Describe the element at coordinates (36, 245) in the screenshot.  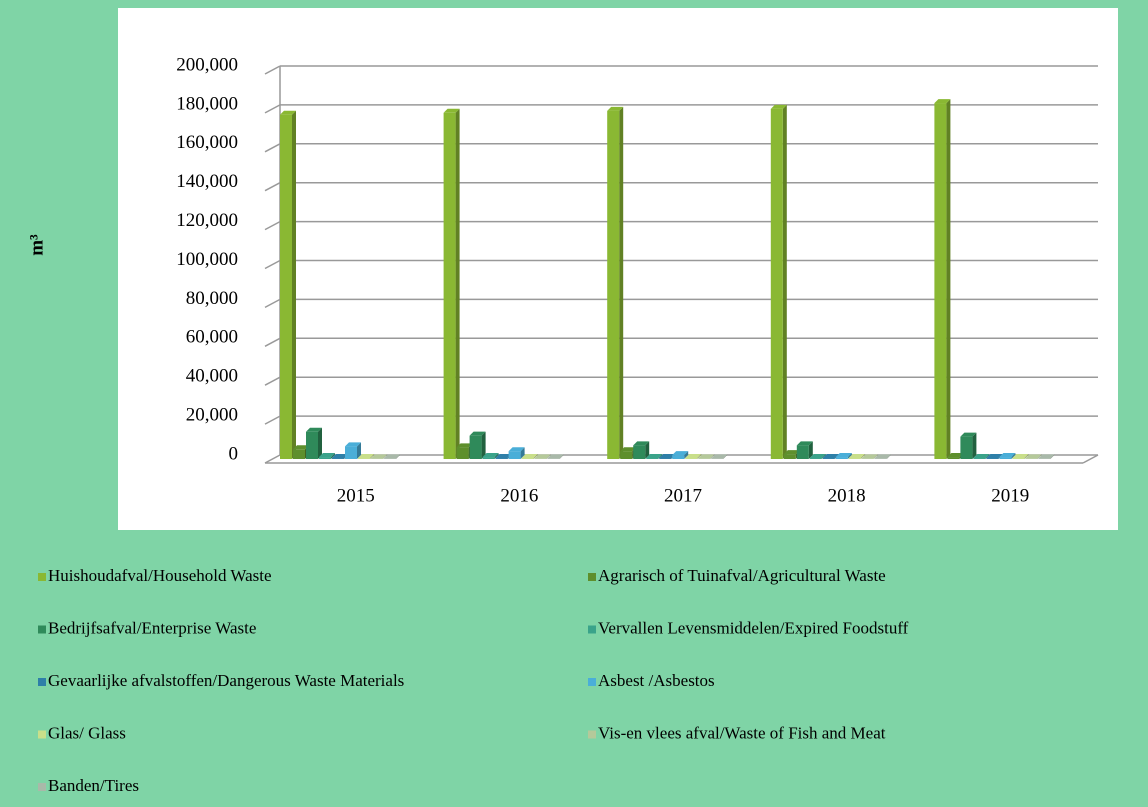
I see `y-axis-label: m³` at that location.